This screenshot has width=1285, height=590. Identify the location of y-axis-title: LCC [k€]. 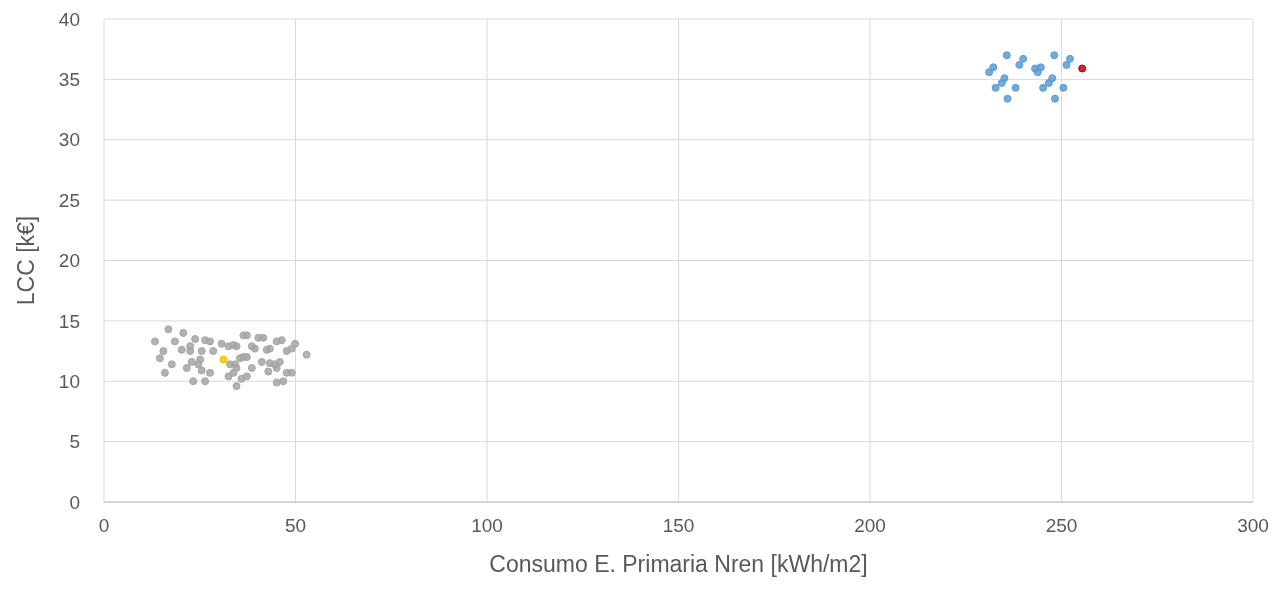
(26, 260).